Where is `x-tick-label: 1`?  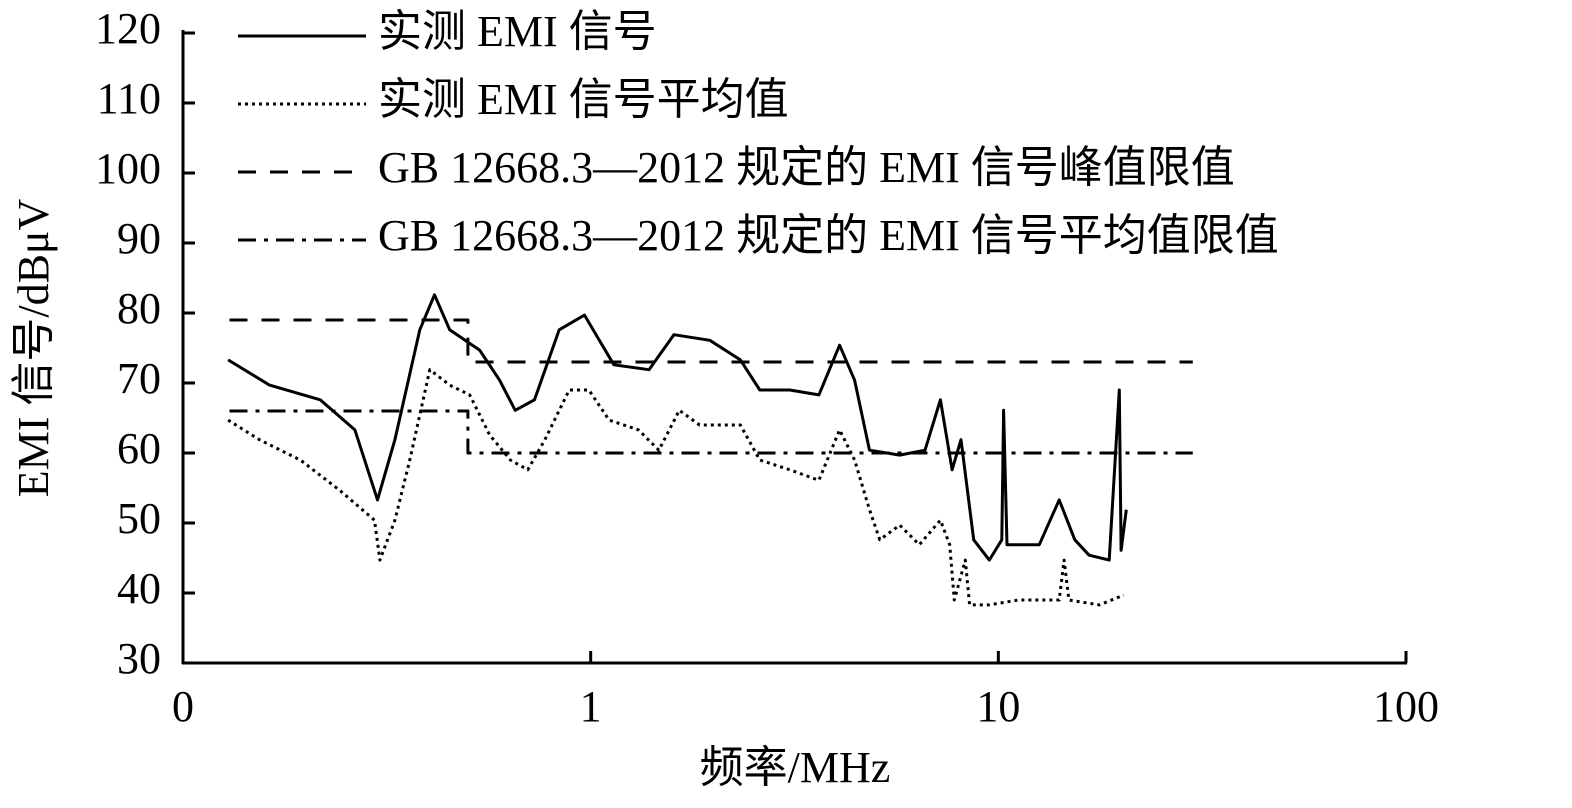 x-tick-label: 1 is located at coordinates (591, 706).